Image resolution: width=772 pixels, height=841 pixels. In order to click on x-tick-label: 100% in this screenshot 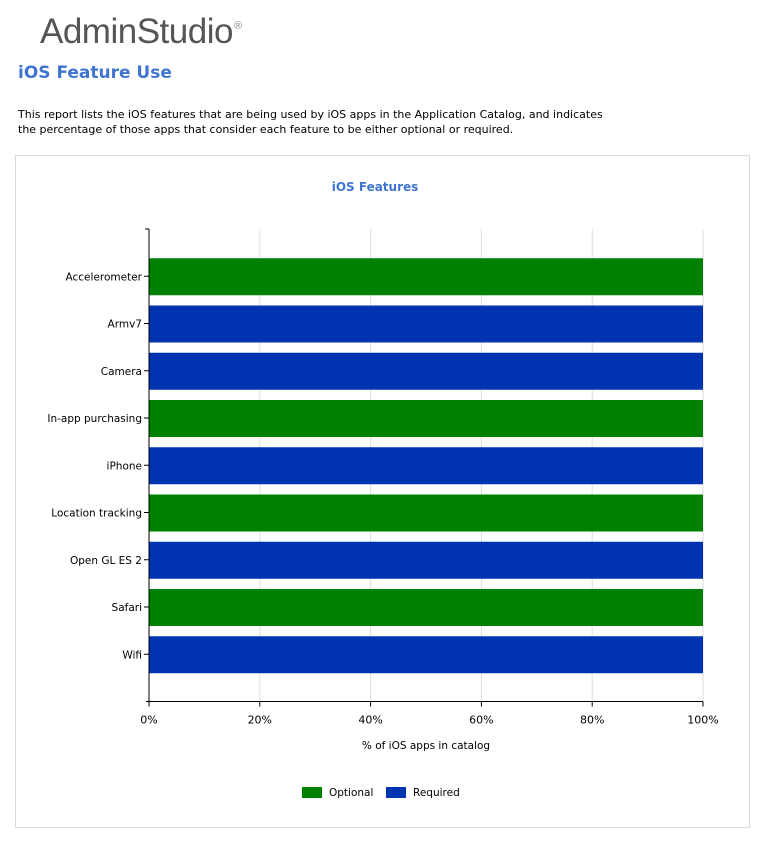, I will do `click(702, 720)`.